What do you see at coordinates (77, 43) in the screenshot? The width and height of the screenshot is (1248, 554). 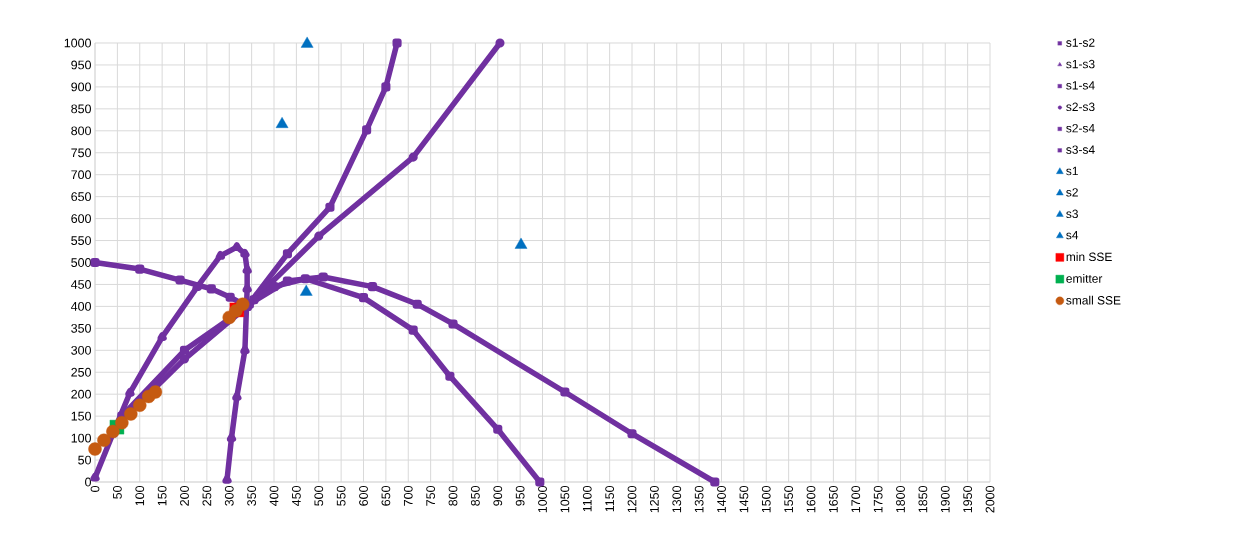 I see `y-tick-label: 1000` at bounding box center [77, 43].